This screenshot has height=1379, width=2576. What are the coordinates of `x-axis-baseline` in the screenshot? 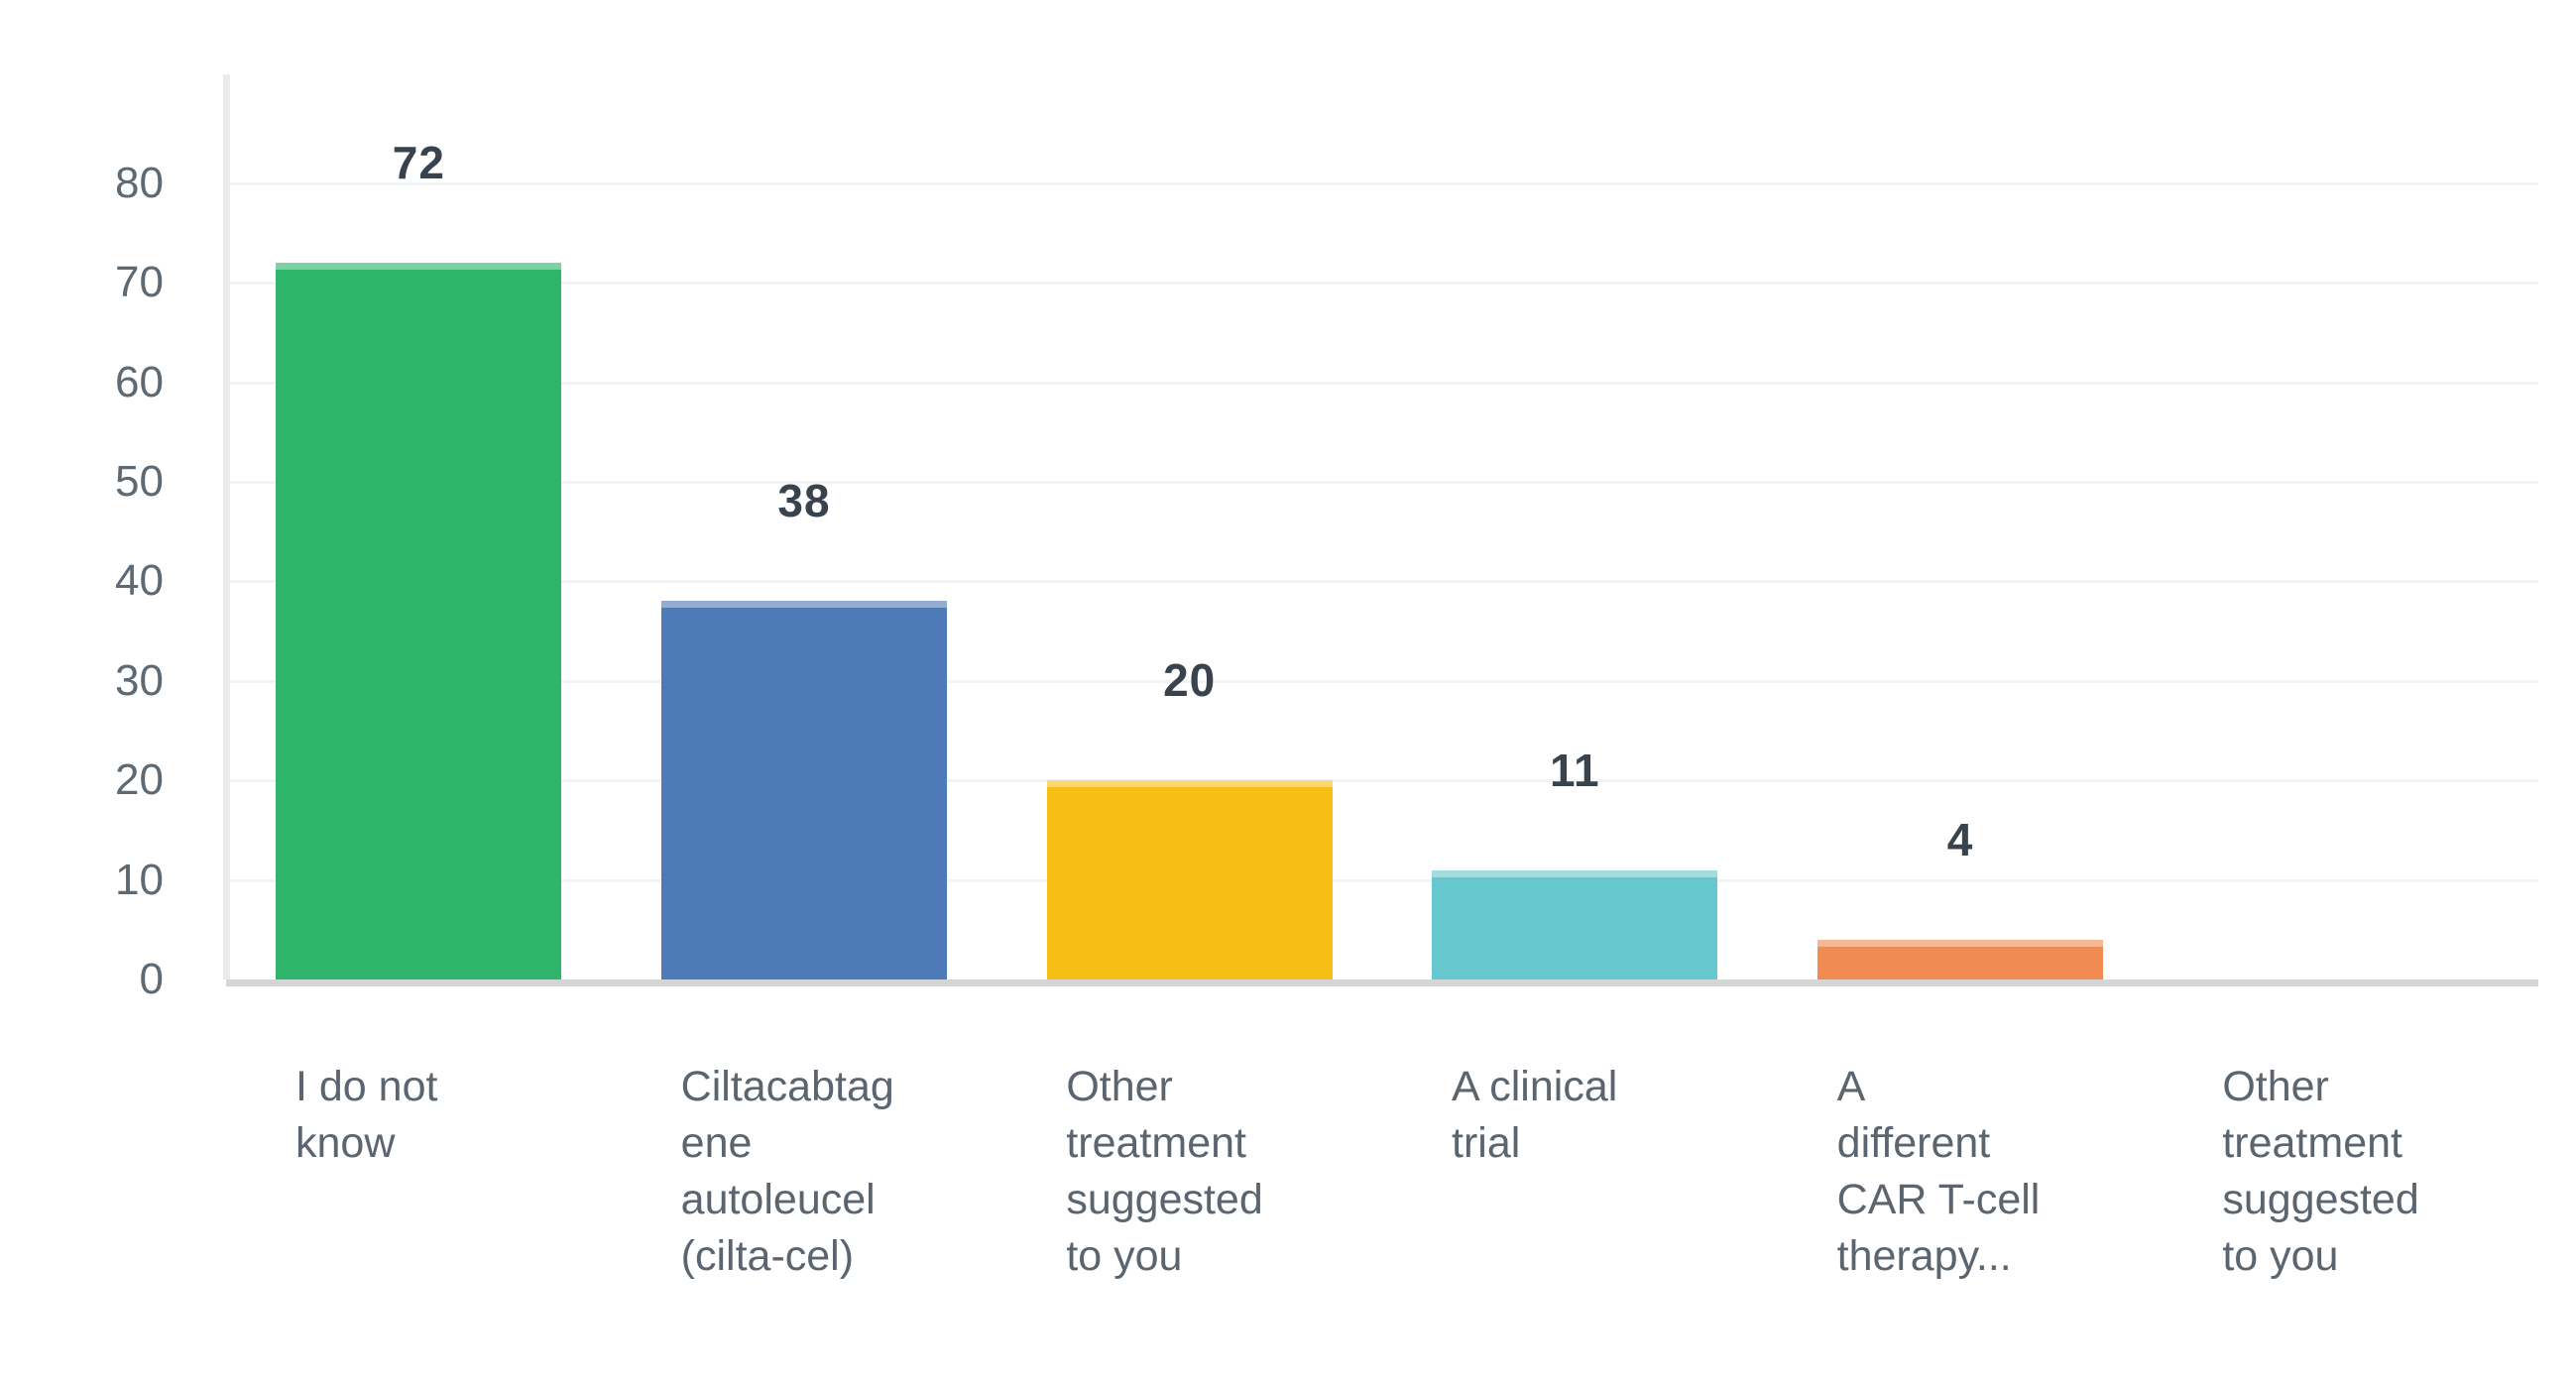 It's located at (1382, 982).